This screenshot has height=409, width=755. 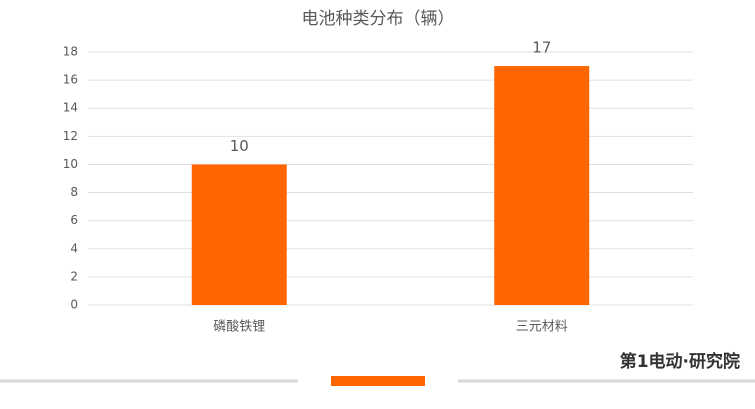 I want to click on y-tick-label: 6, so click(x=74, y=220).